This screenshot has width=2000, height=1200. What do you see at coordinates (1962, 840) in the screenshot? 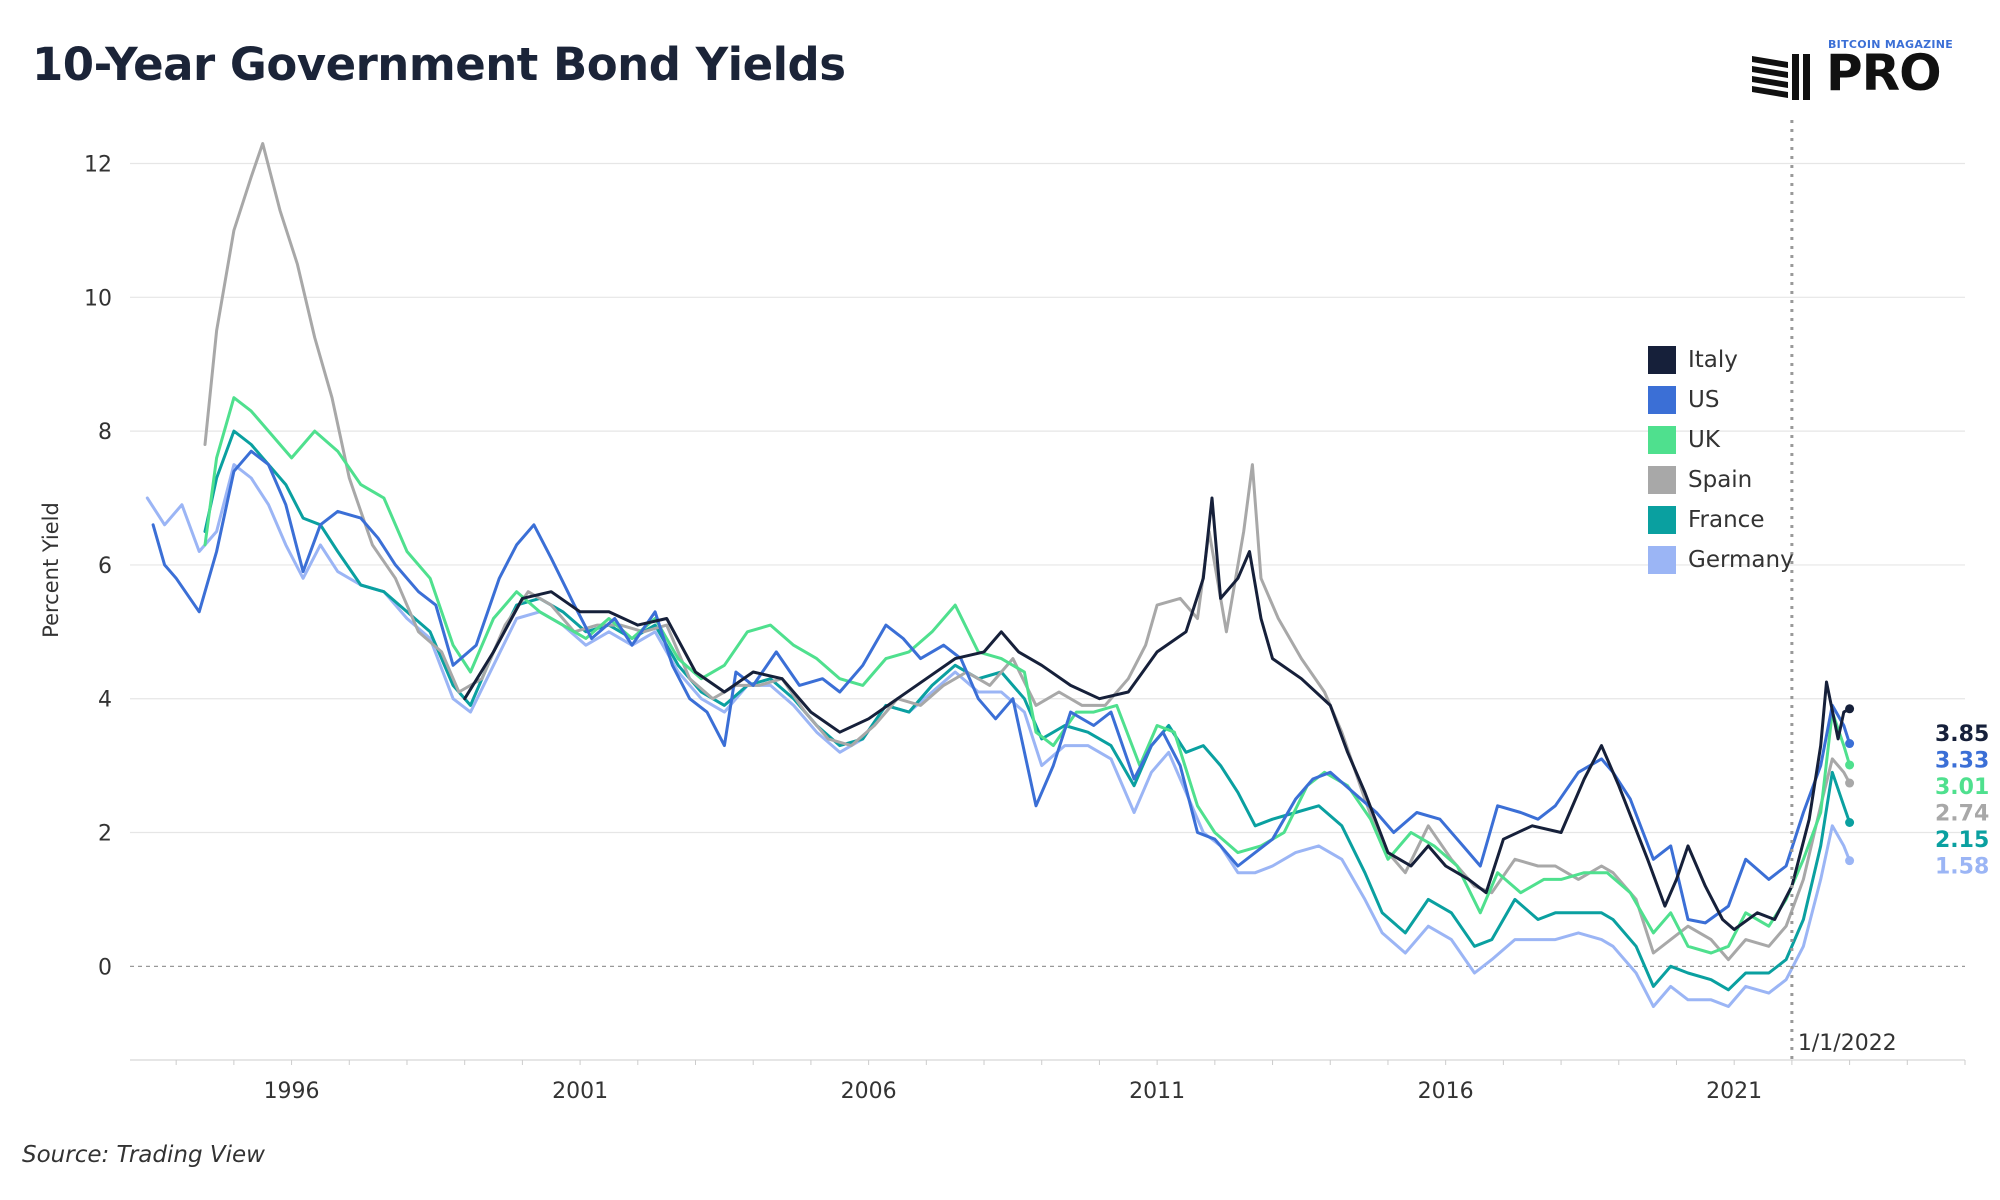
I see `end-value-label-france: 2.15` at bounding box center [1962, 840].